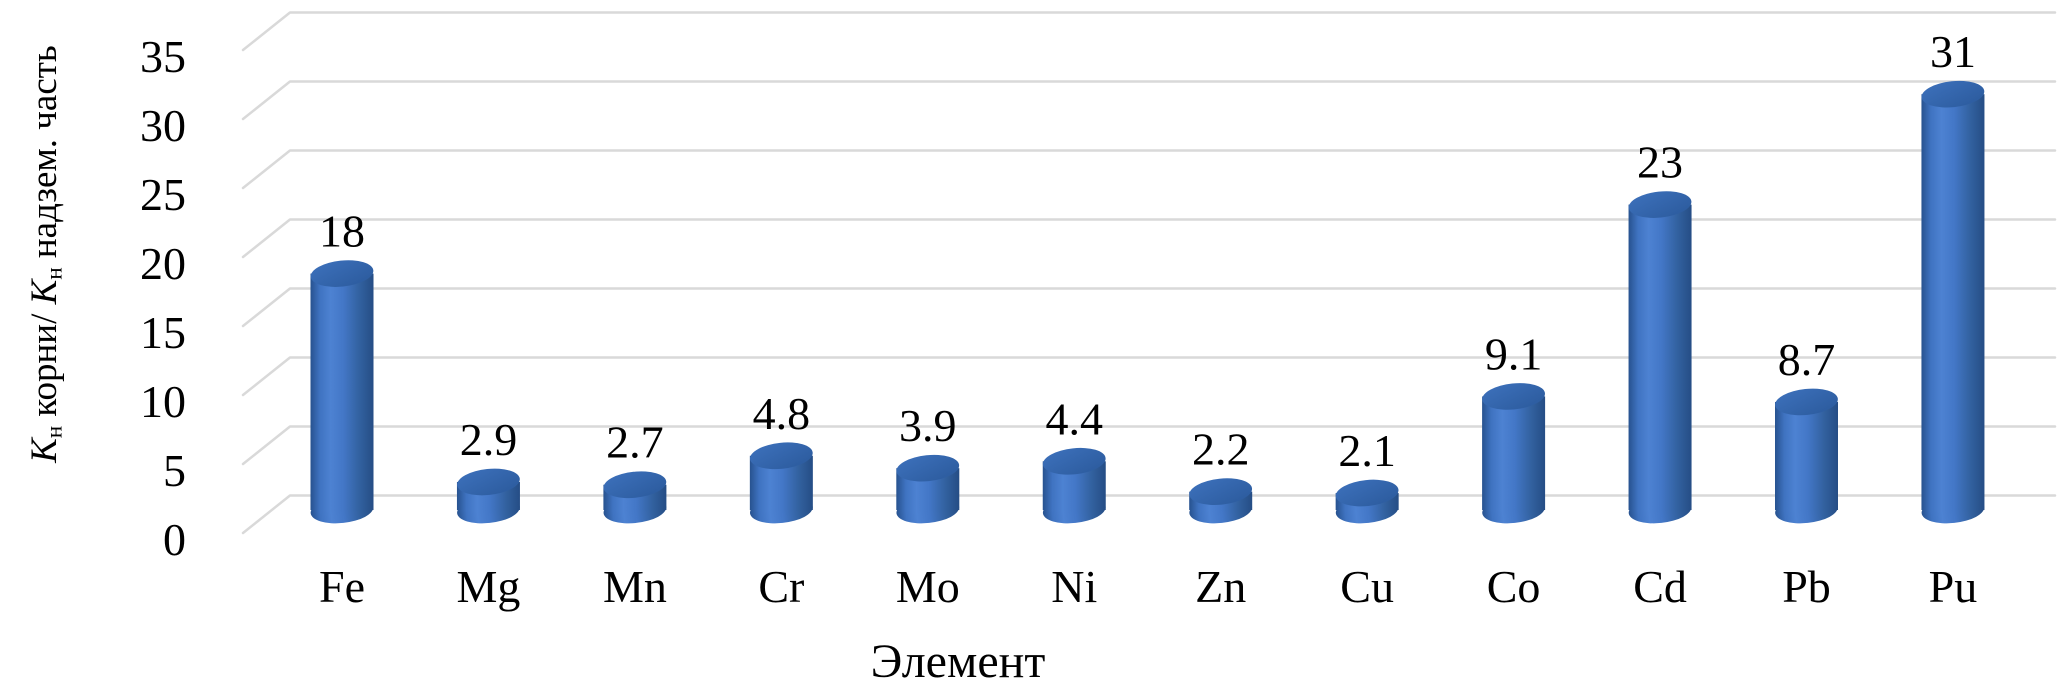 This screenshot has width=2067, height=679. Describe the element at coordinates (1807, 359) in the screenshot. I see `value-label-Pb: 8.7` at that location.